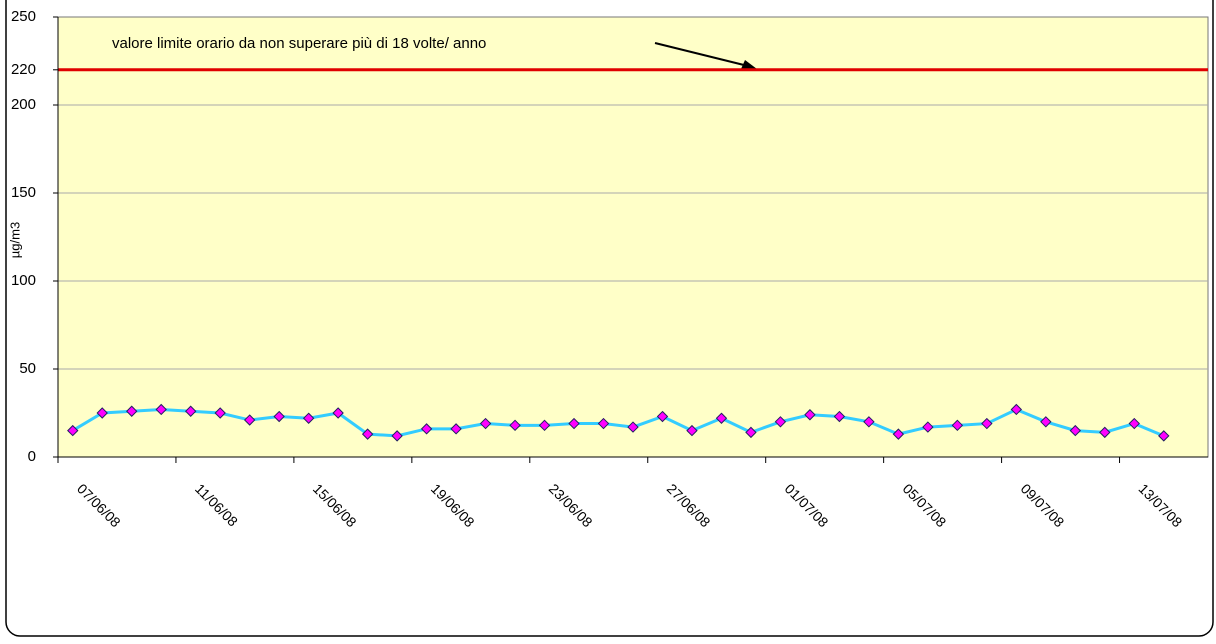 The width and height of the screenshot is (1216, 644). I want to click on y-tick-label: 150, so click(23, 192).